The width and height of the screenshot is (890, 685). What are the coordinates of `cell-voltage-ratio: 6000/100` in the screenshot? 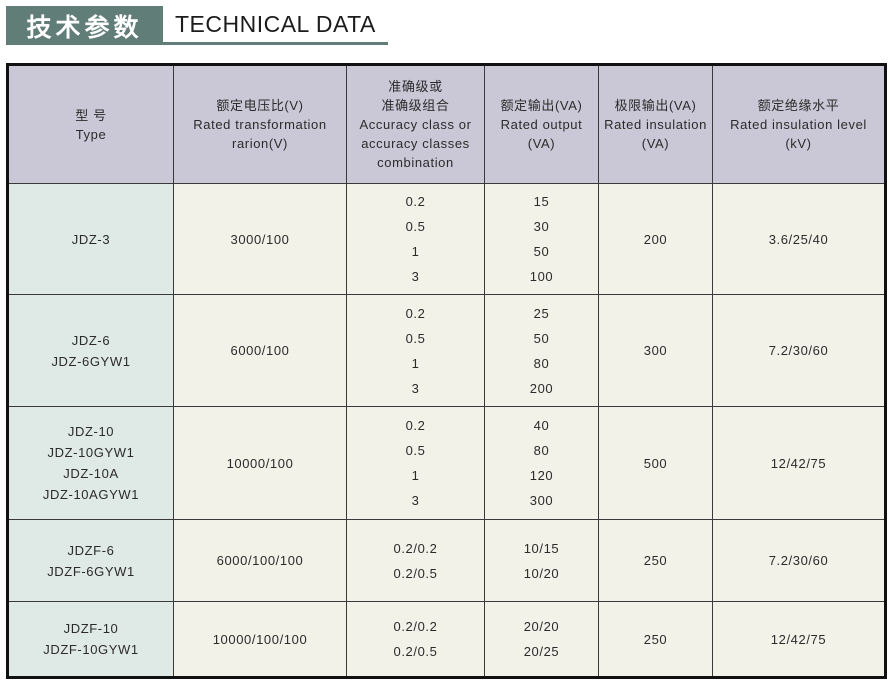 It's located at (260, 350).